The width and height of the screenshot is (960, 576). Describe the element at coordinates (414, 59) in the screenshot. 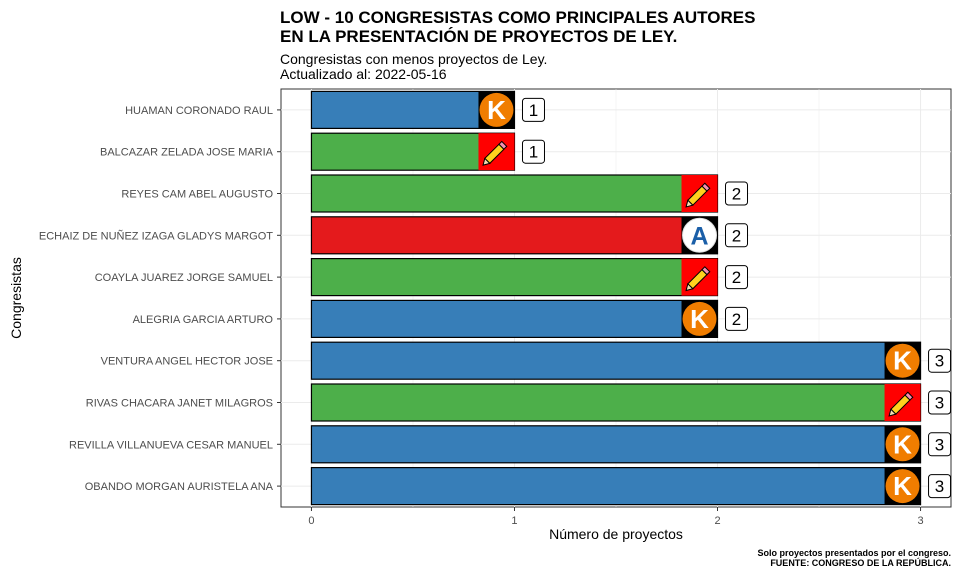

I see `chart-subtitle-line-1: Congresistas con menos proyectos de Ley.` at that location.